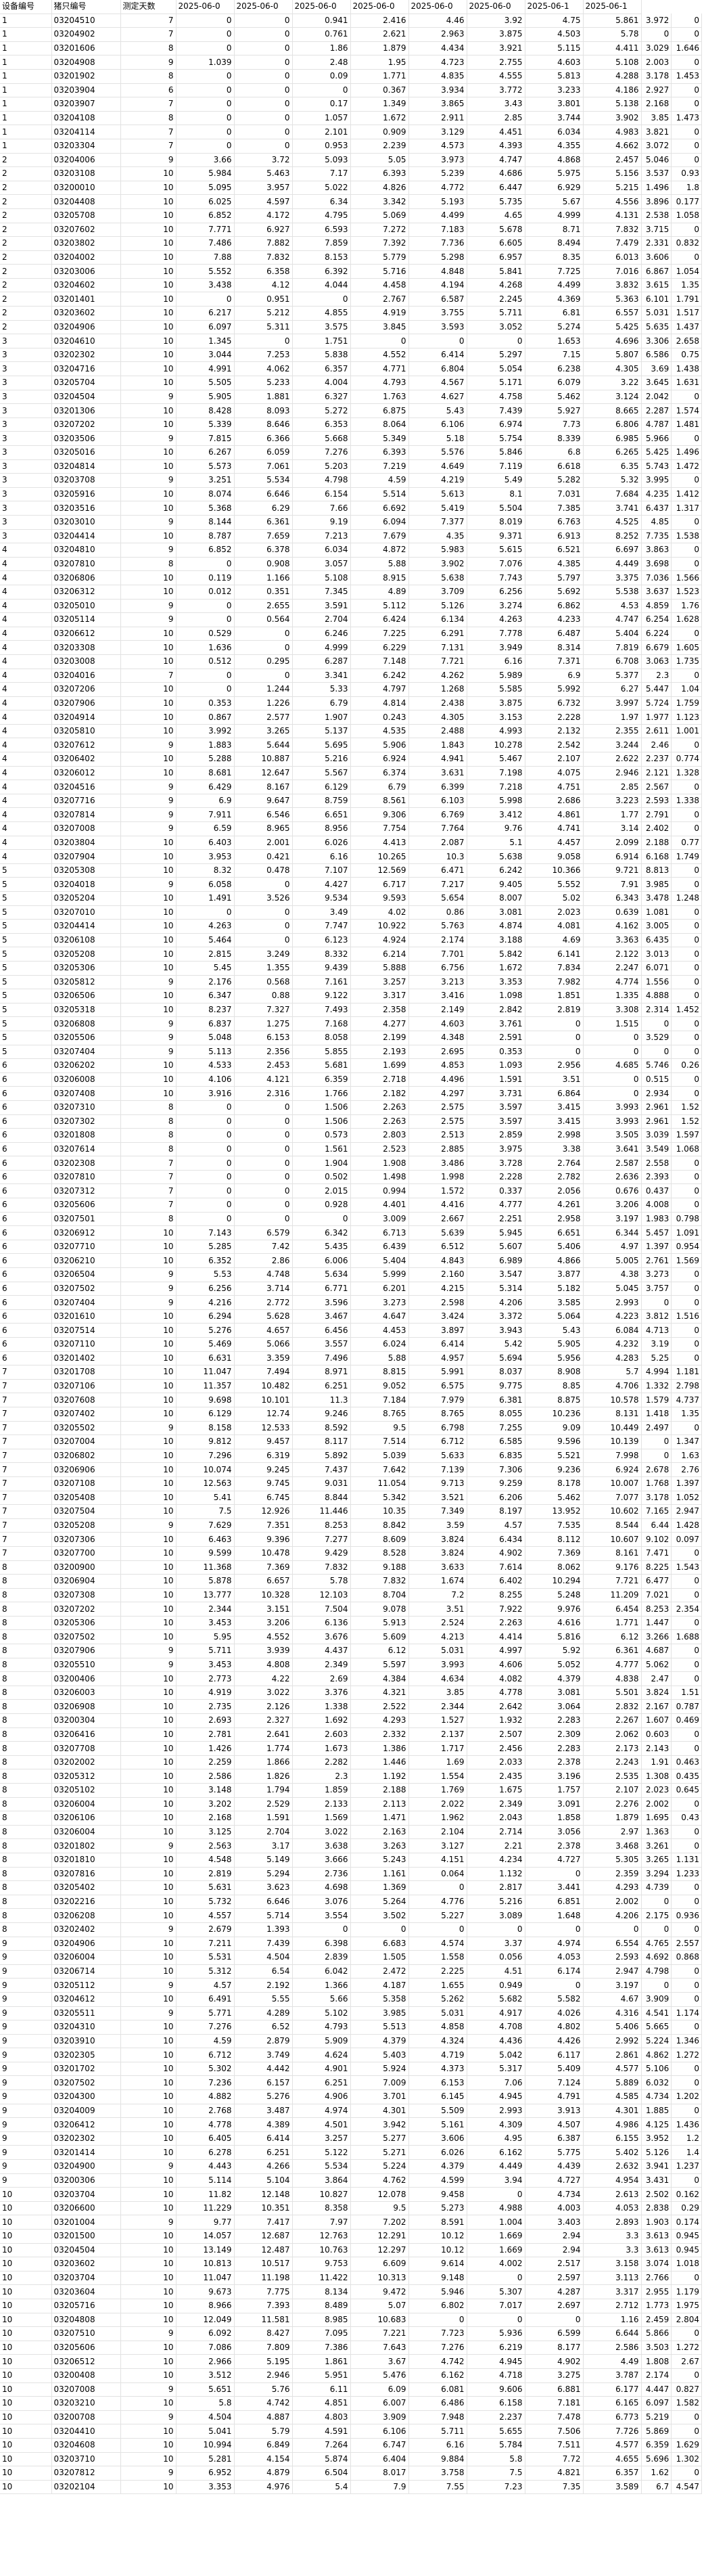  Describe the element at coordinates (656, 1971) in the screenshot. I see `table-cell: 4.798` at that location.